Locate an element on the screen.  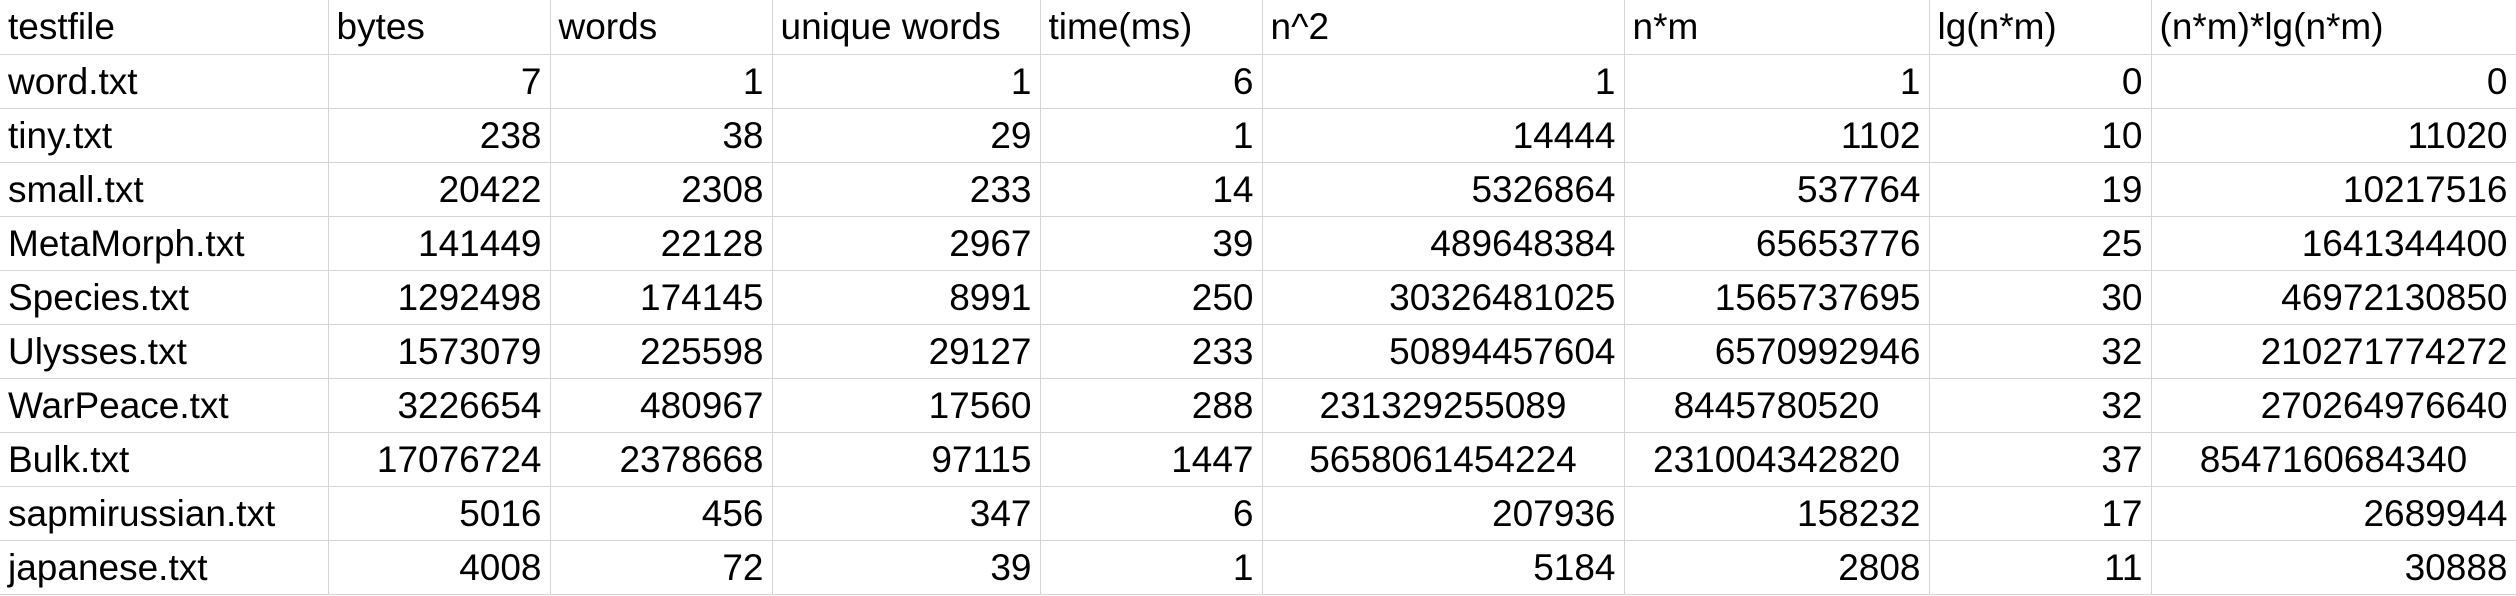
cell-testfile: small.txt is located at coordinates (164, 189).